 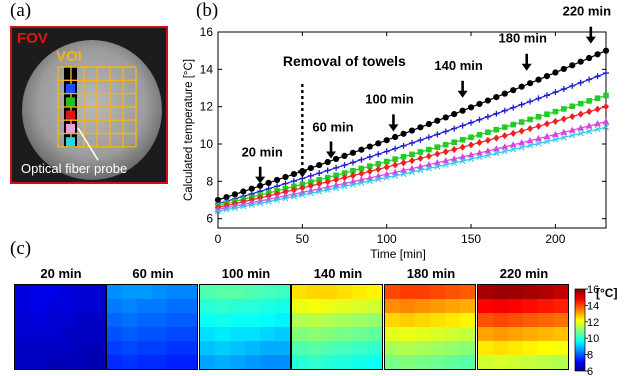 I want to click on heatmap-label: 220 min, so click(x=524, y=273).